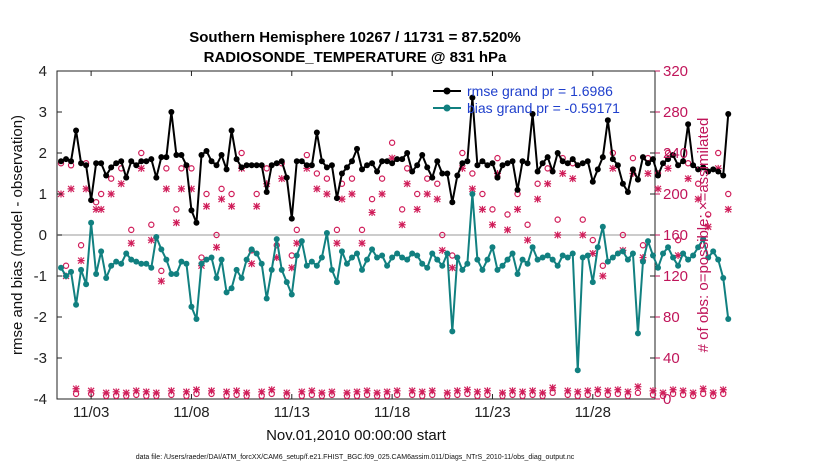  What do you see at coordinates (292, 412) in the screenshot?
I see `x-tick-label: 11/13` at bounding box center [292, 412].